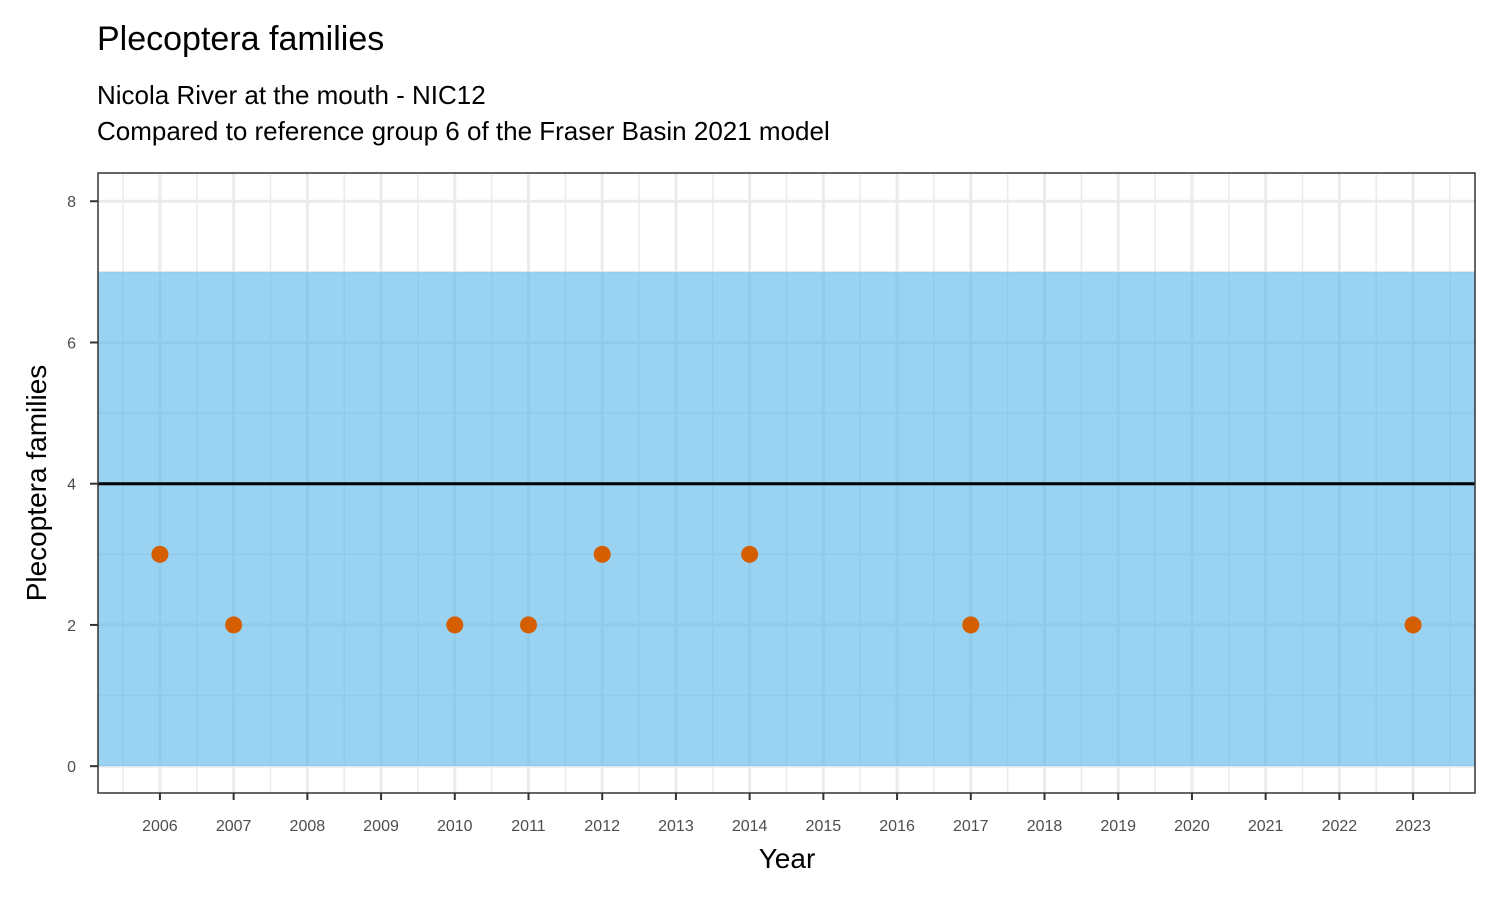 The height and width of the screenshot is (900, 1500). Describe the element at coordinates (528, 826) in the screenshot. I see `x-tick-label: 2011` at that location.